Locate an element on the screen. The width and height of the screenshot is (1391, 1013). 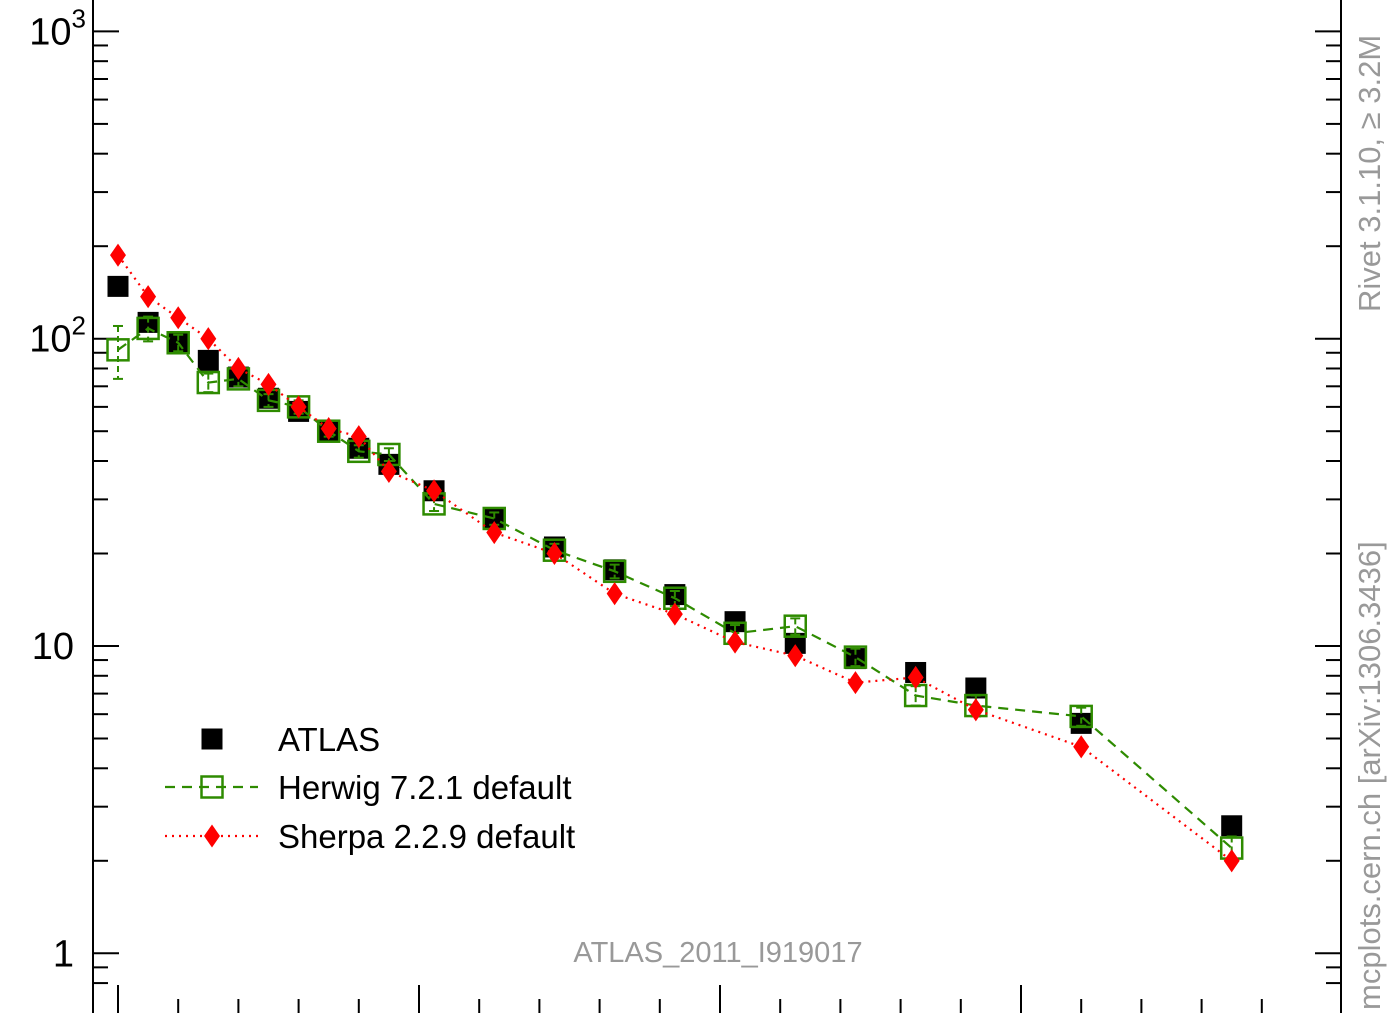
y-tick-label-base: 1 is located at coordinates (63, 954).